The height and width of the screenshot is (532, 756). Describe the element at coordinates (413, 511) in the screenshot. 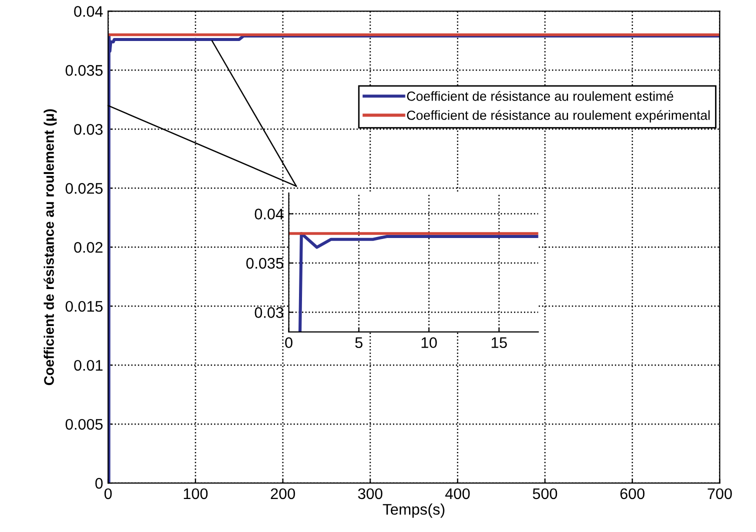

I see `x-axis-title: Temps(s)` at that location.